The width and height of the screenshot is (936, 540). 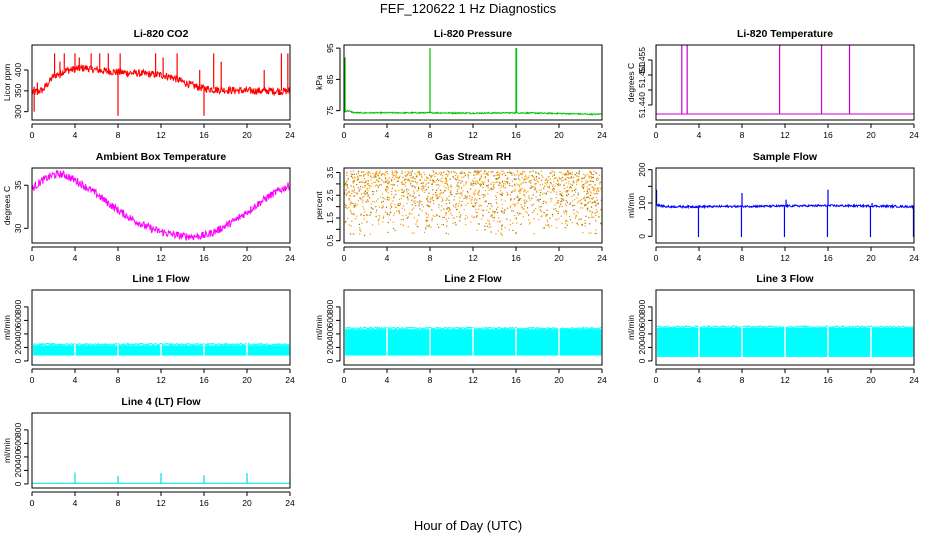 What do you see at coordinates (204, 503) in the screenshot?
I see `x-tick-label: 16` at bounding box center [204, 503].